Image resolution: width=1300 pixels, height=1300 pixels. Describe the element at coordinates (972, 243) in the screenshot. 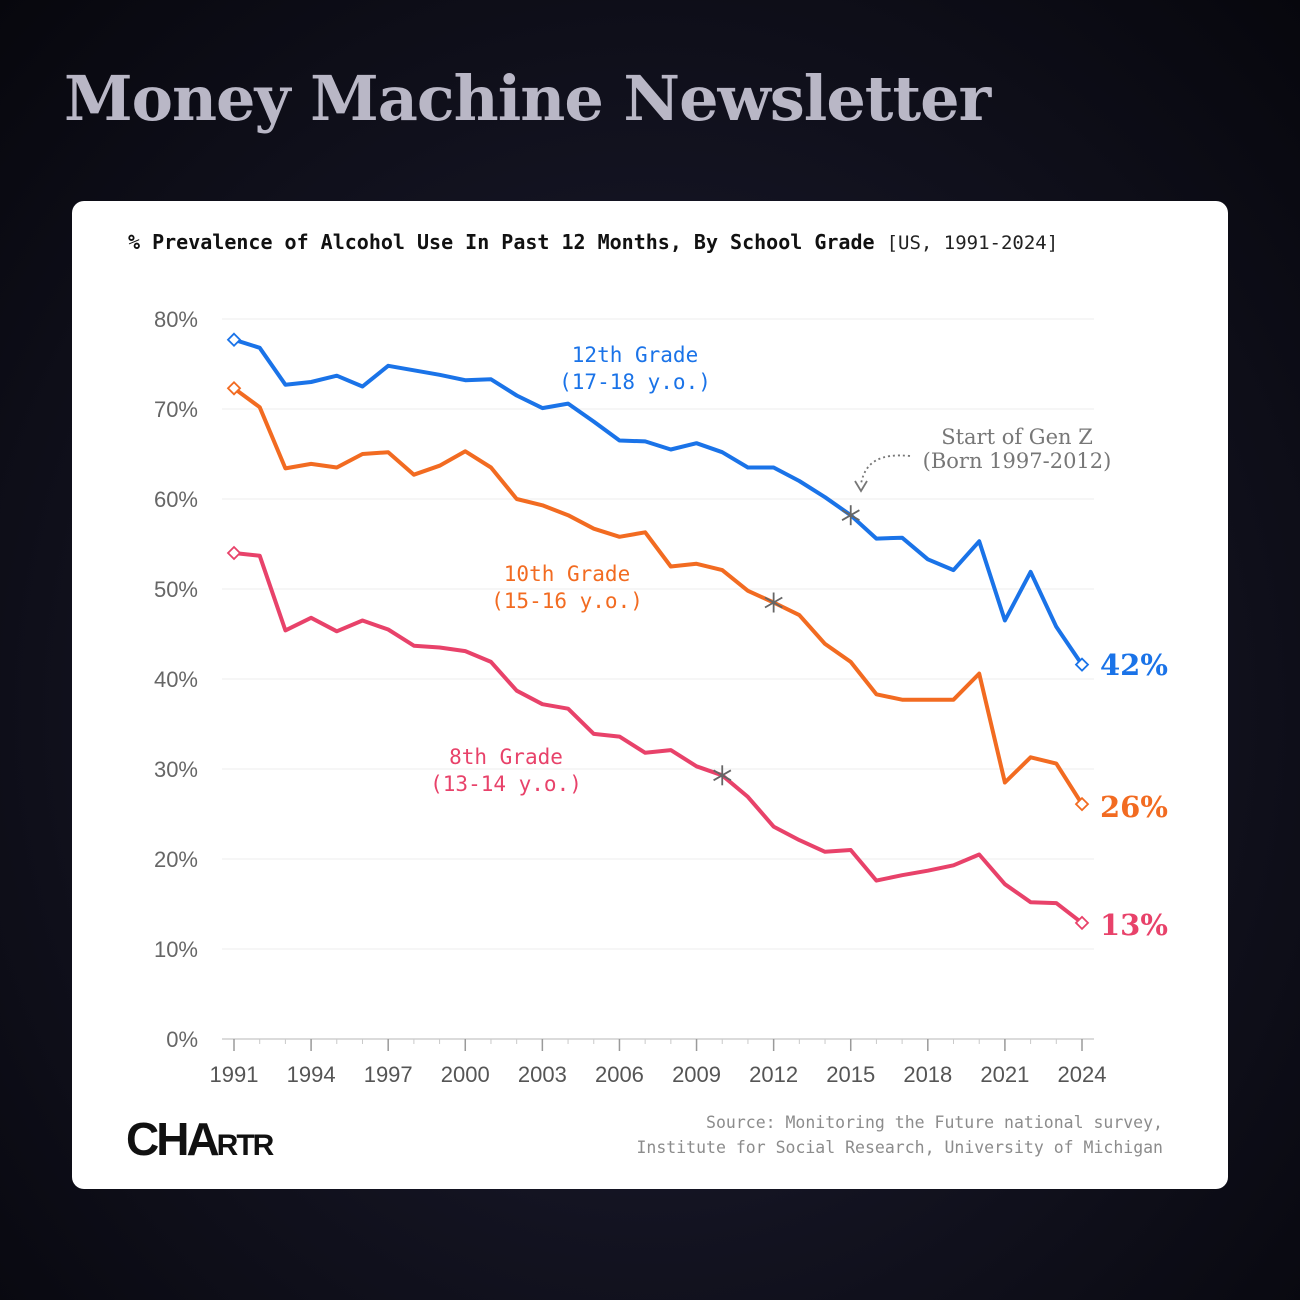

I see `chart-title-subtitle: [US, 1991-2024]` at that location.